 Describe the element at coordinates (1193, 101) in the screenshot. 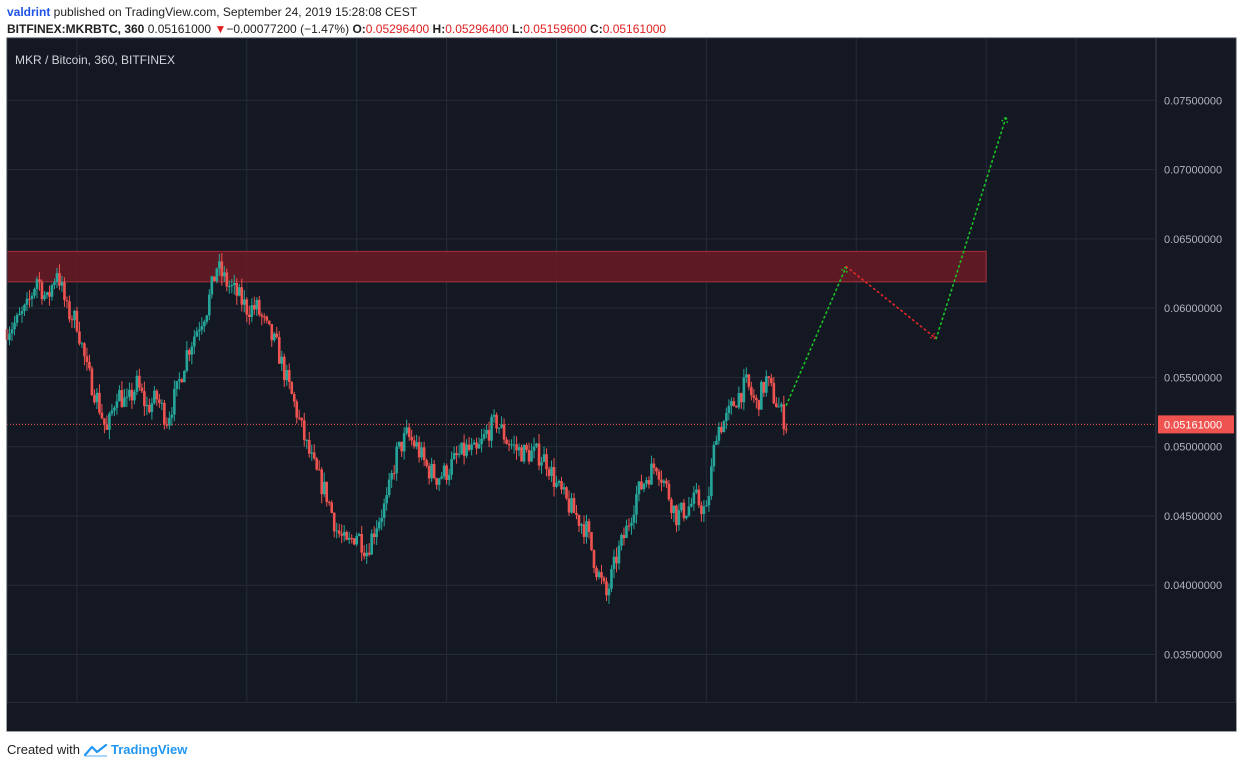

I see `y-tick-label: 0.07500000` at that location.